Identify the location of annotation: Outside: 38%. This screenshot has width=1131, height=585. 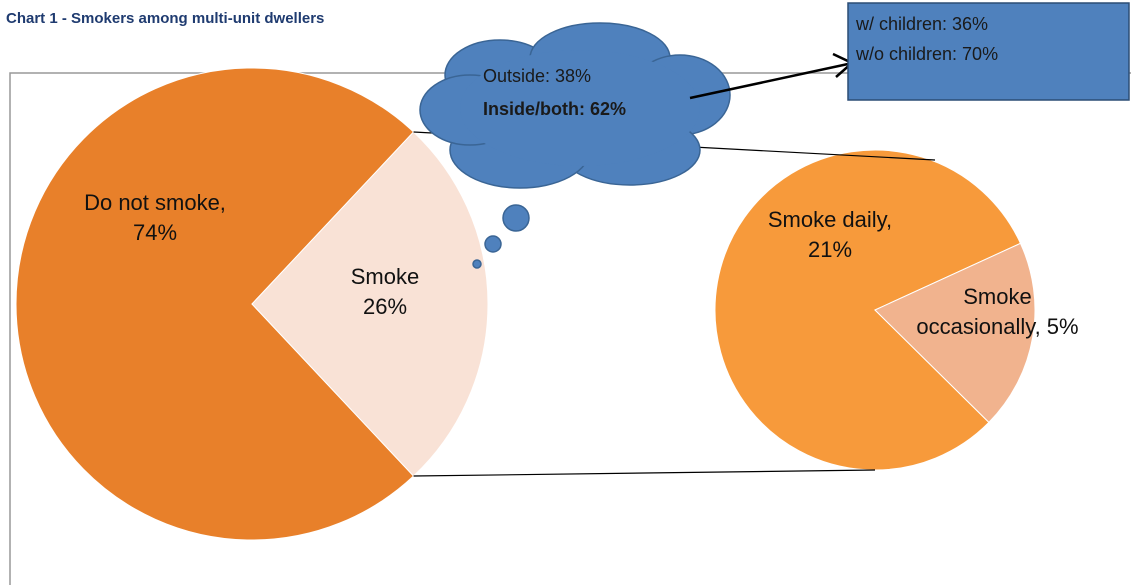
(537, 76).